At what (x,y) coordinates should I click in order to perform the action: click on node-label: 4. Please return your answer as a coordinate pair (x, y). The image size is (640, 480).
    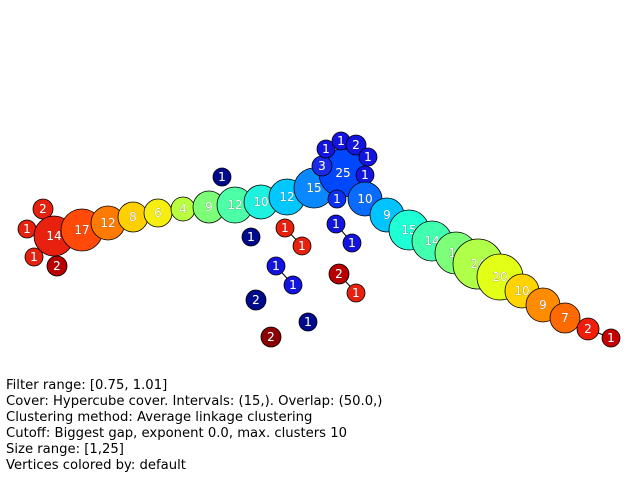
    Looking at the image, I should click on (183, 209).